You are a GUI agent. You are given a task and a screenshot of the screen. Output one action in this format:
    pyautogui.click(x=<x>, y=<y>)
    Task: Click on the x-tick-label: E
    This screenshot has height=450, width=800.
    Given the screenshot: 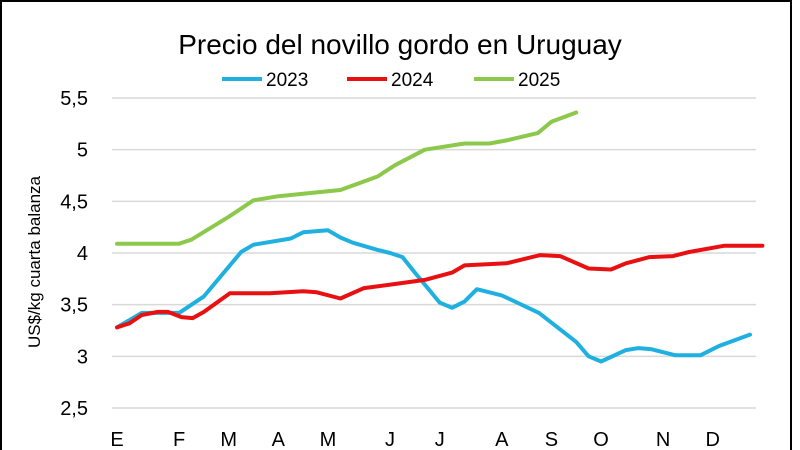 What is the action you would take?
    pyautogui.click(x=116, y=439)
    